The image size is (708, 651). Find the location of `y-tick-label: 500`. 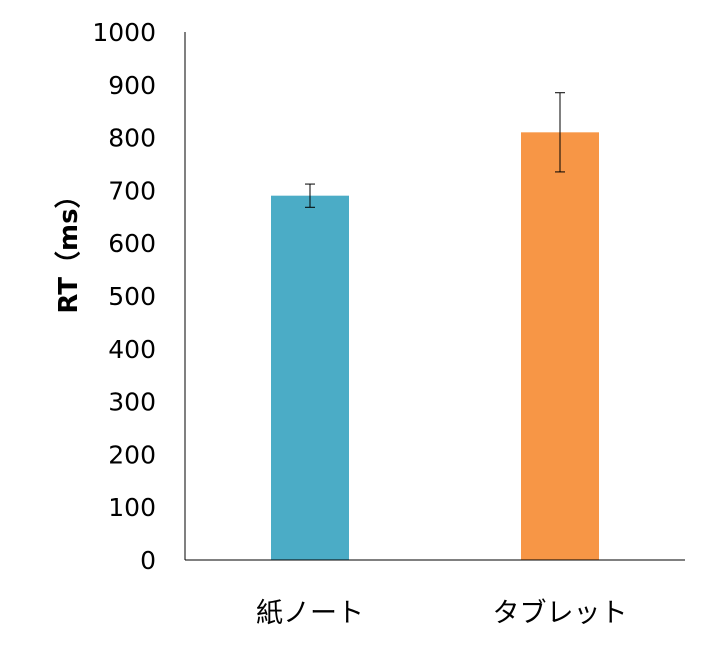

y-tick-label: 500 is located at coordinates (132, 296).